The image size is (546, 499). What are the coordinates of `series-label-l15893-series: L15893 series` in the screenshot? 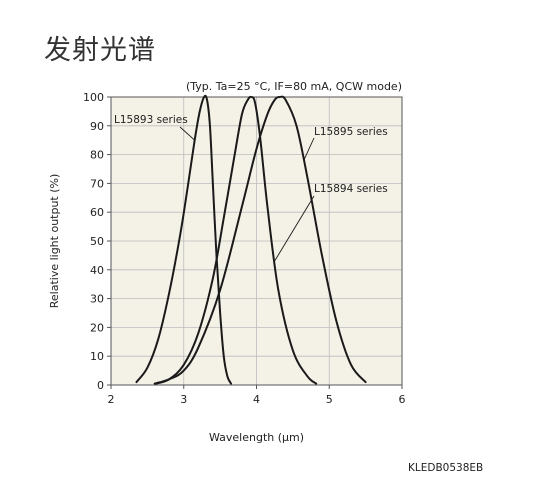 It's located at (151, 120).